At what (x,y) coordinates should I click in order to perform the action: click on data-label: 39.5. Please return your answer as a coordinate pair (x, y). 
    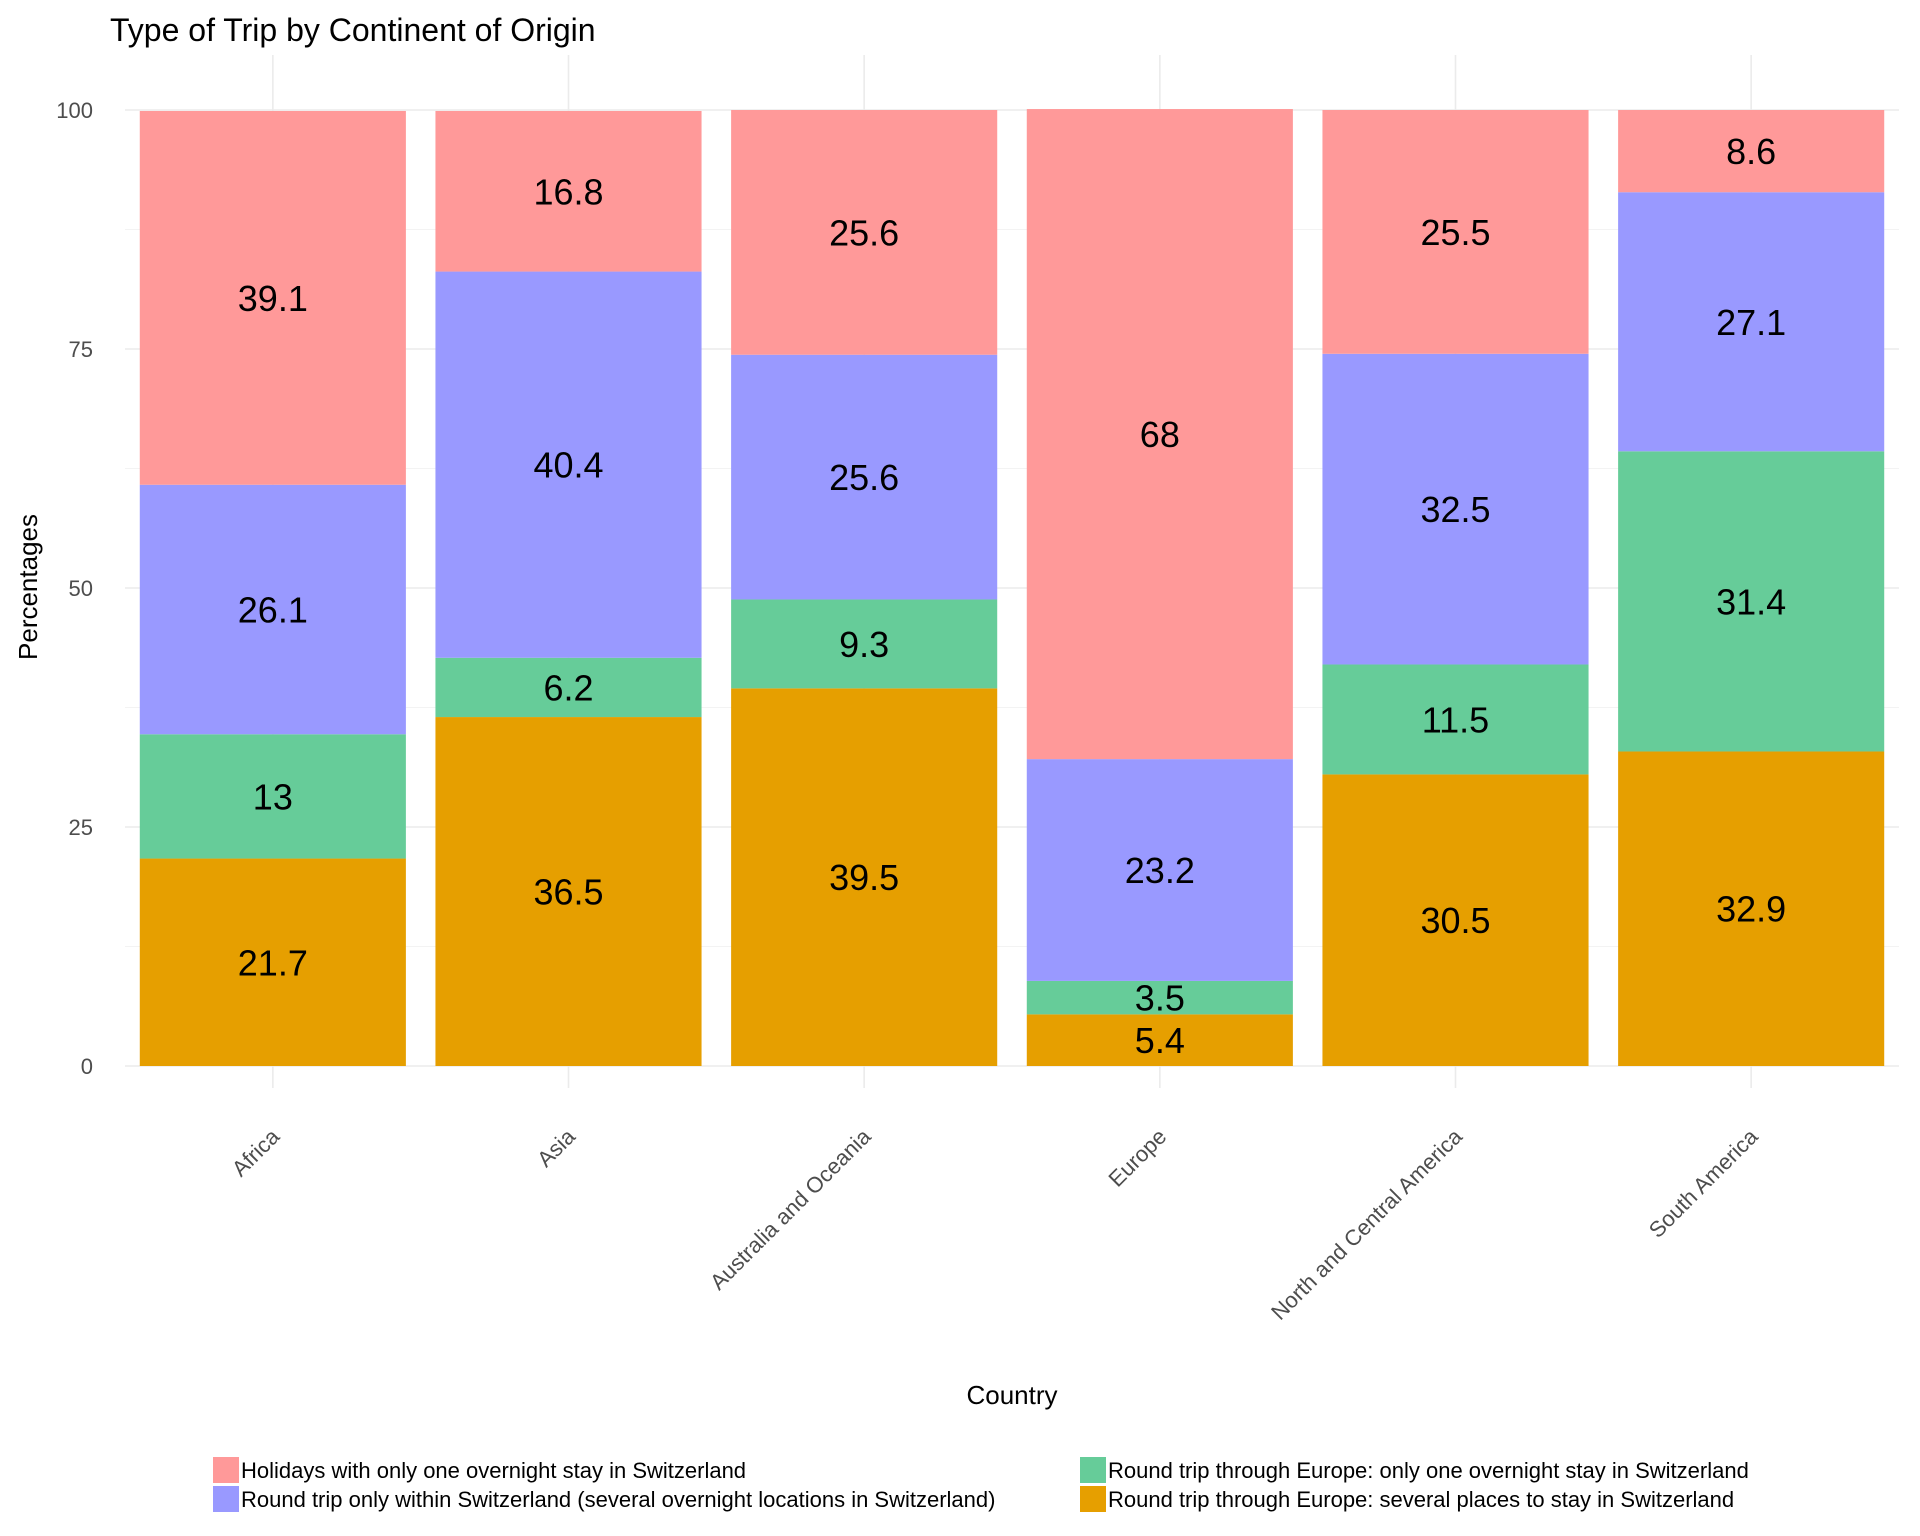
    Looking at the image, I should click on (864, 877).